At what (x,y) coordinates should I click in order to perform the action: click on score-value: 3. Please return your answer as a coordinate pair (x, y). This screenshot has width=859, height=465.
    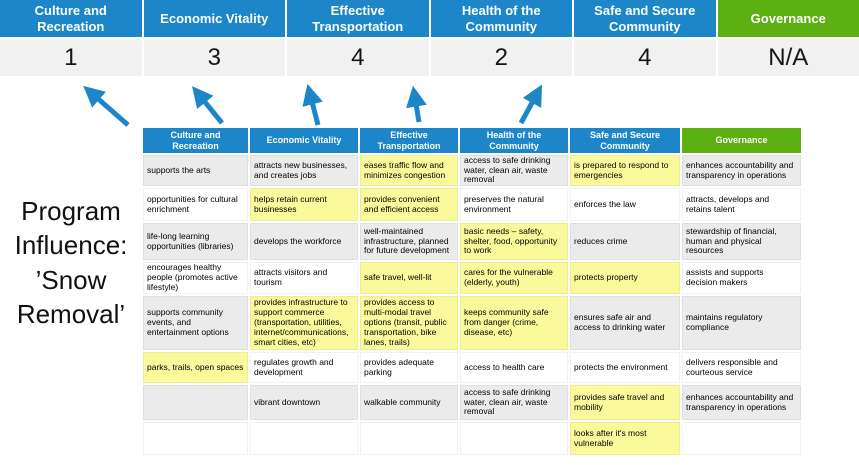
    Looking at the image, I should click on (214, 57).